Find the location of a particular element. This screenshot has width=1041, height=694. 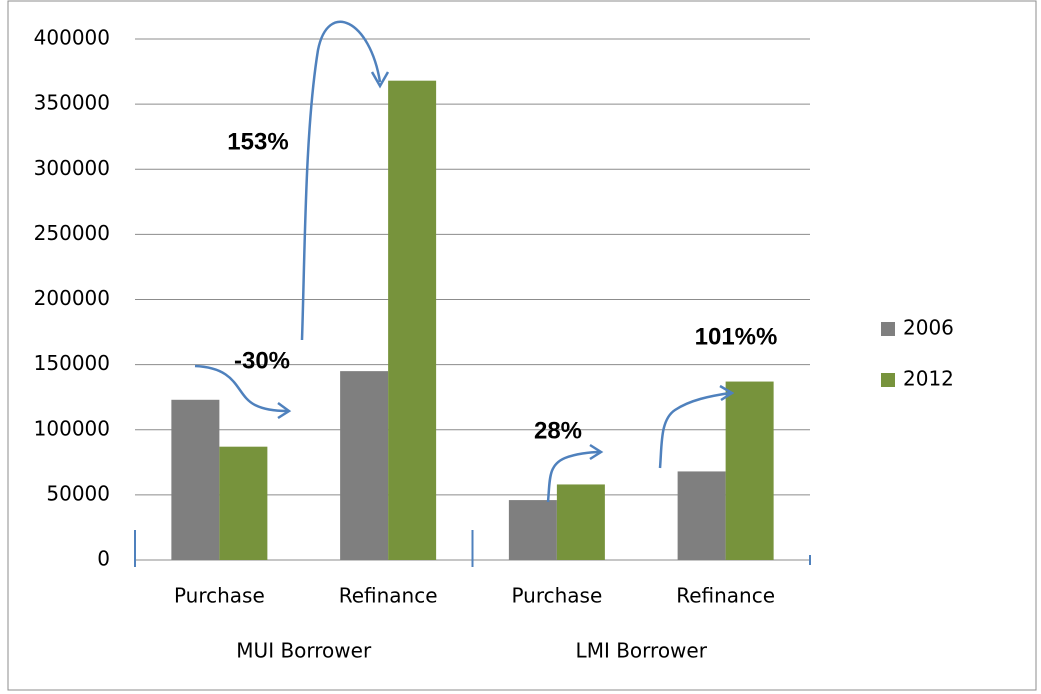

y-tick-label: 400000 is located at coordinates (72, 38).